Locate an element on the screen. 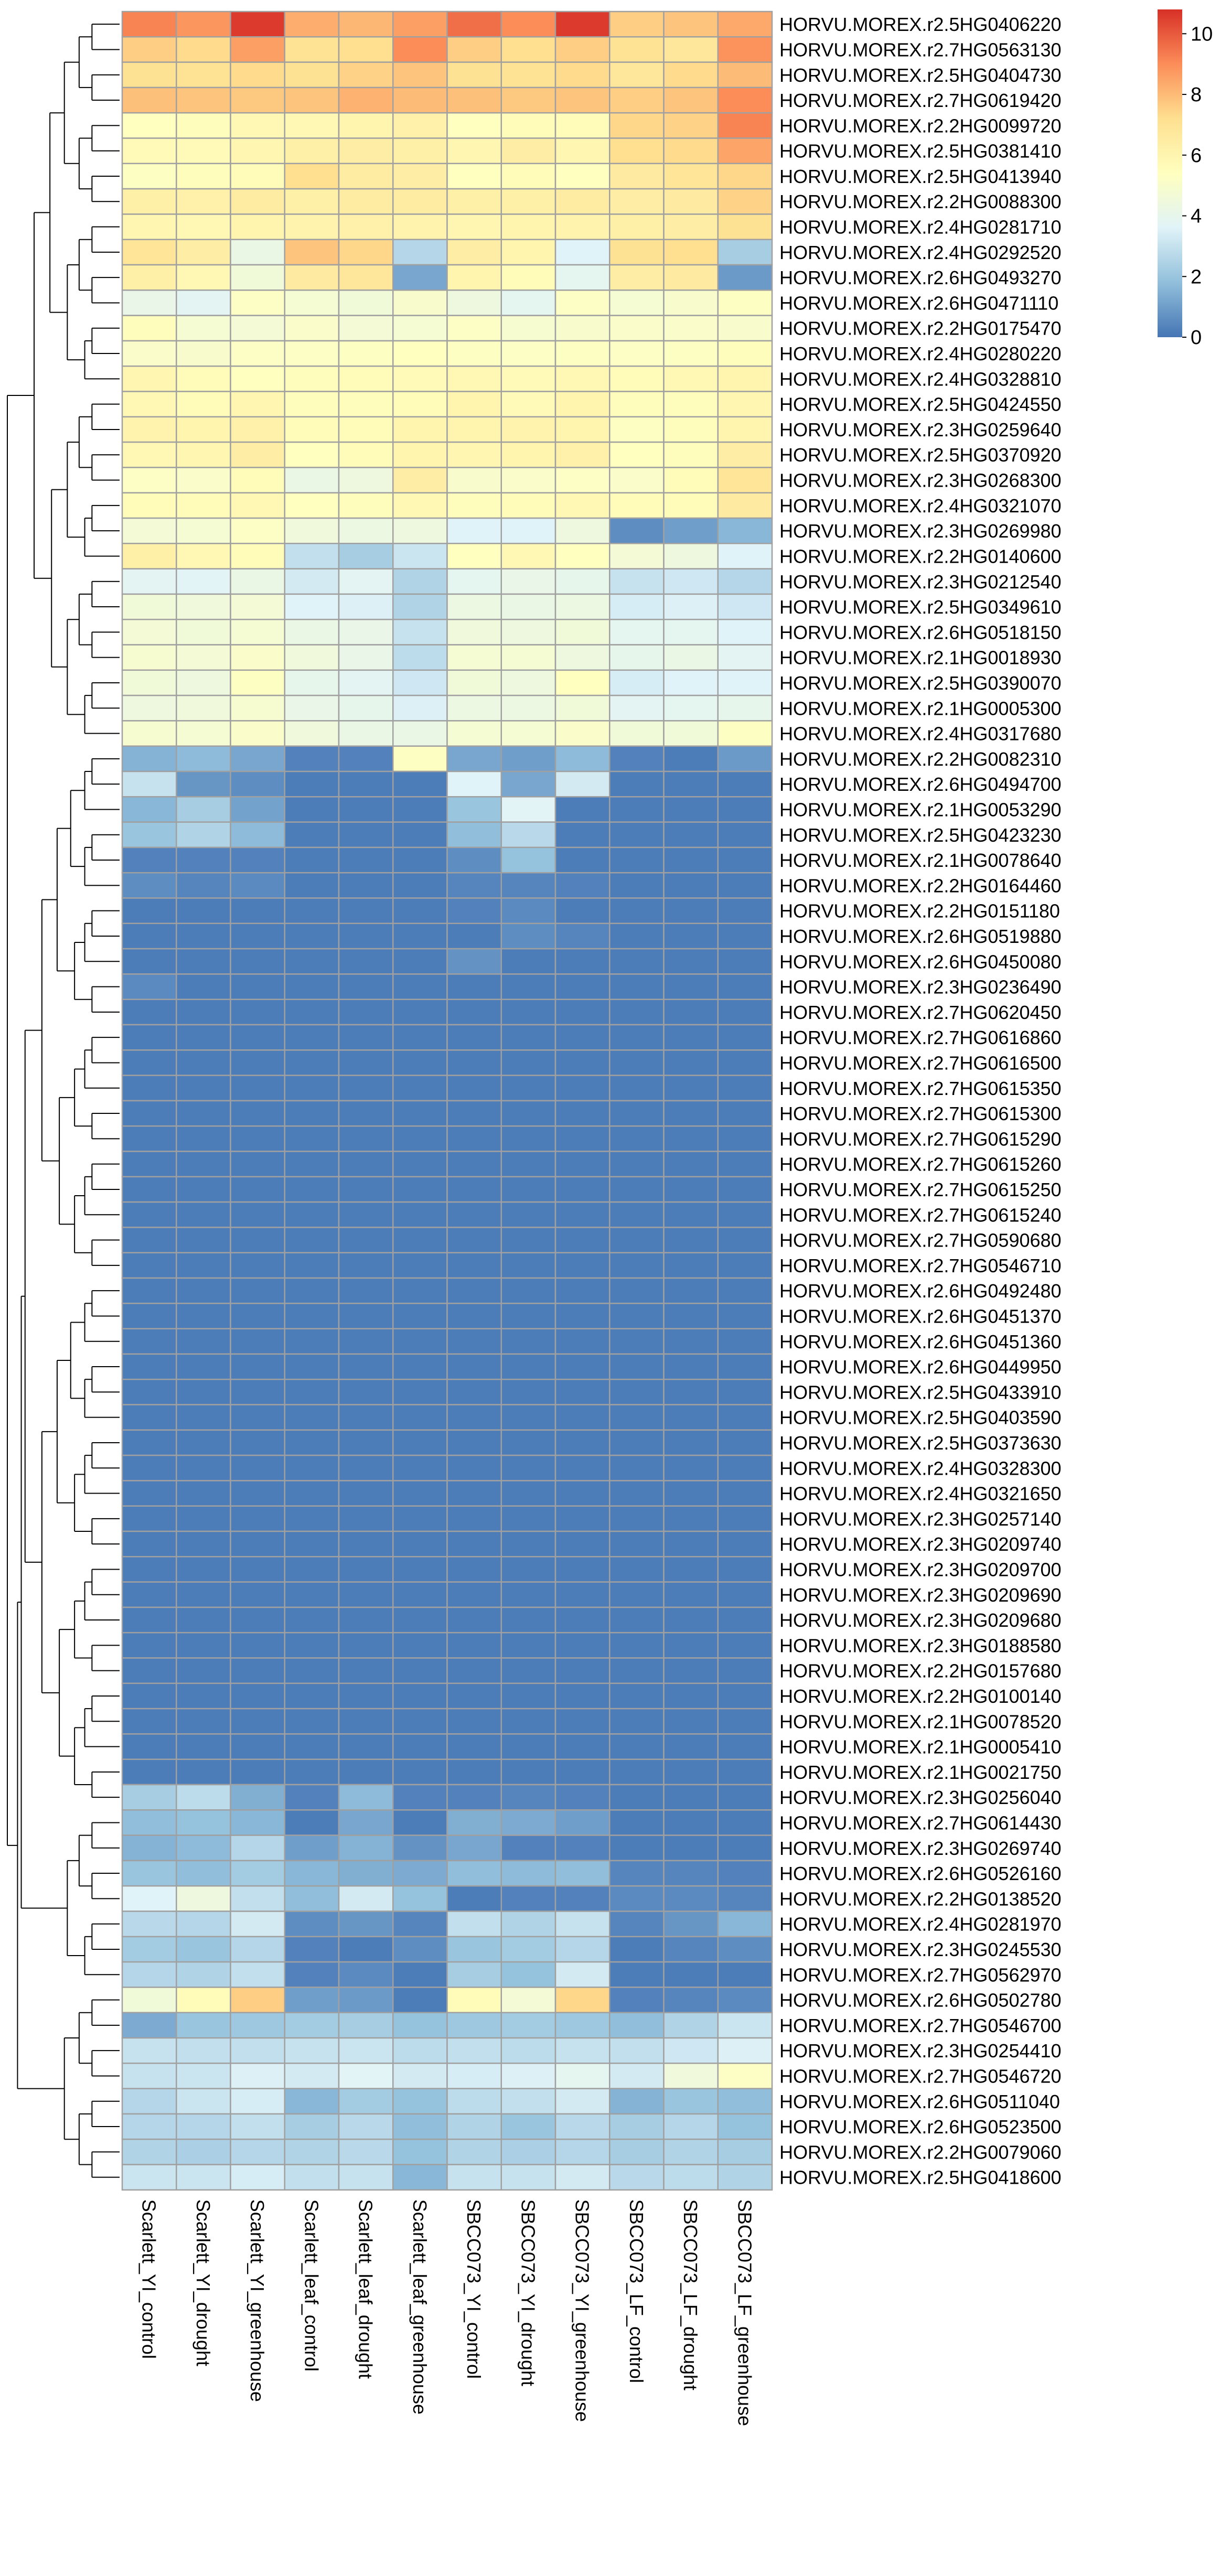  row-label: HORVU.MOREX.r2.5HG0404730 is located at coordinates (920, 75).